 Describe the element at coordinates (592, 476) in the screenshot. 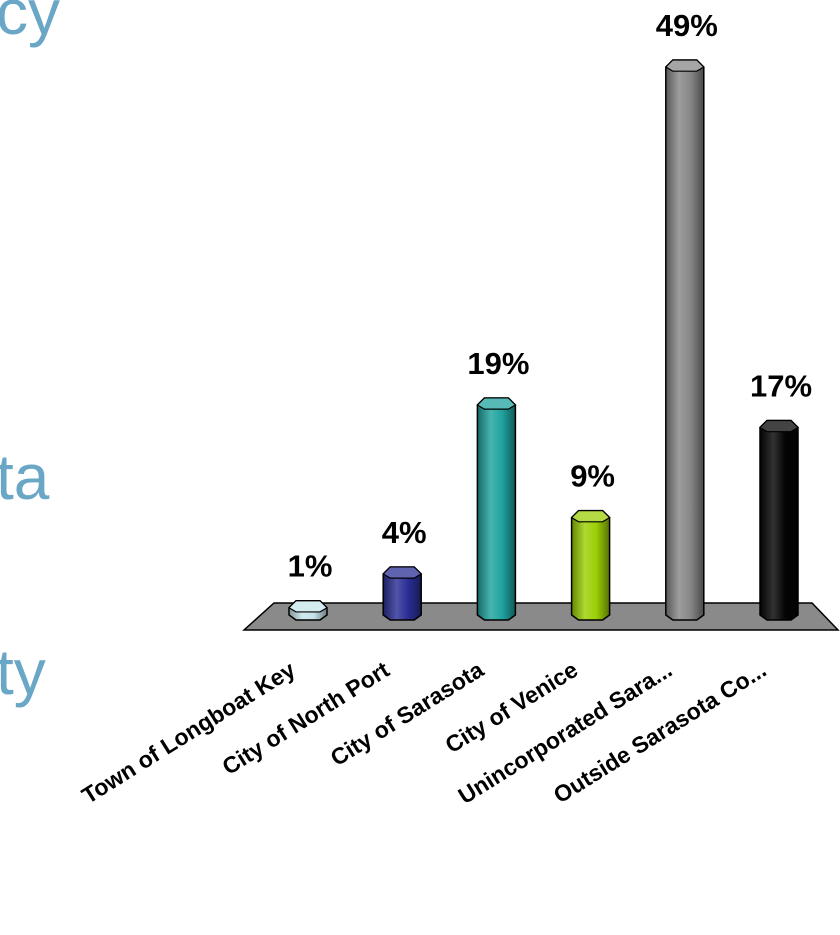

I see `data-label-4: 9%` at that location.